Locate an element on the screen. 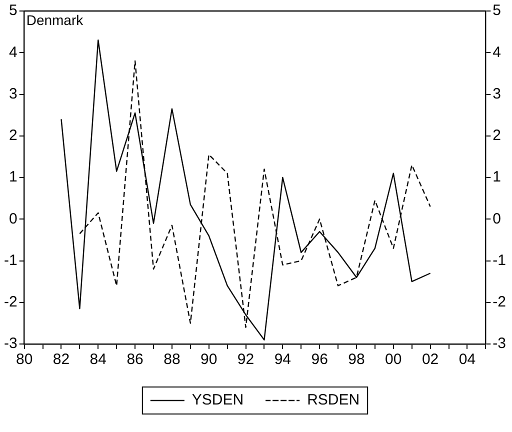 The image size is (512, 432). chart-title: Denmark is located at coordinates (55, 20).